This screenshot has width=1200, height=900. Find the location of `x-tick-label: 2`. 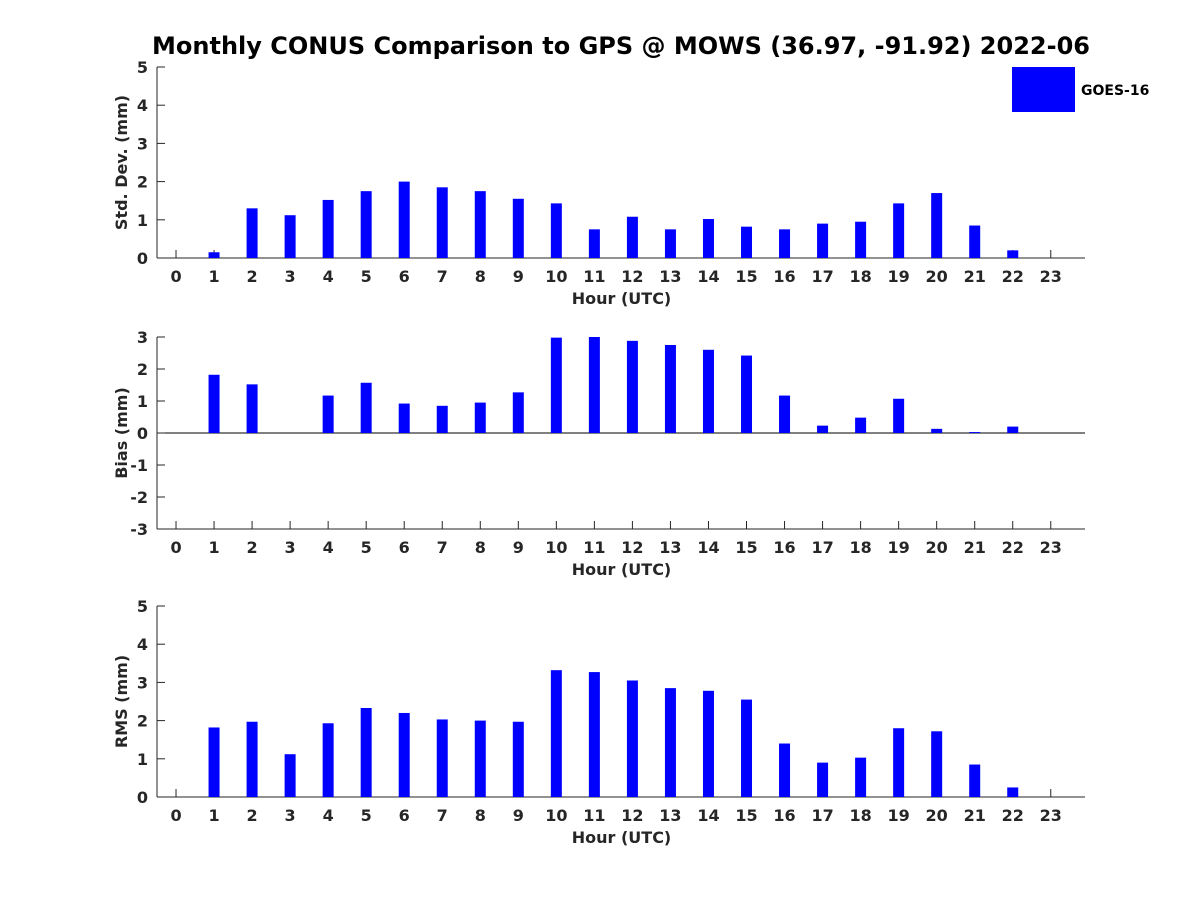

x-tick-label: 2 is located at coordinates (252, 276).